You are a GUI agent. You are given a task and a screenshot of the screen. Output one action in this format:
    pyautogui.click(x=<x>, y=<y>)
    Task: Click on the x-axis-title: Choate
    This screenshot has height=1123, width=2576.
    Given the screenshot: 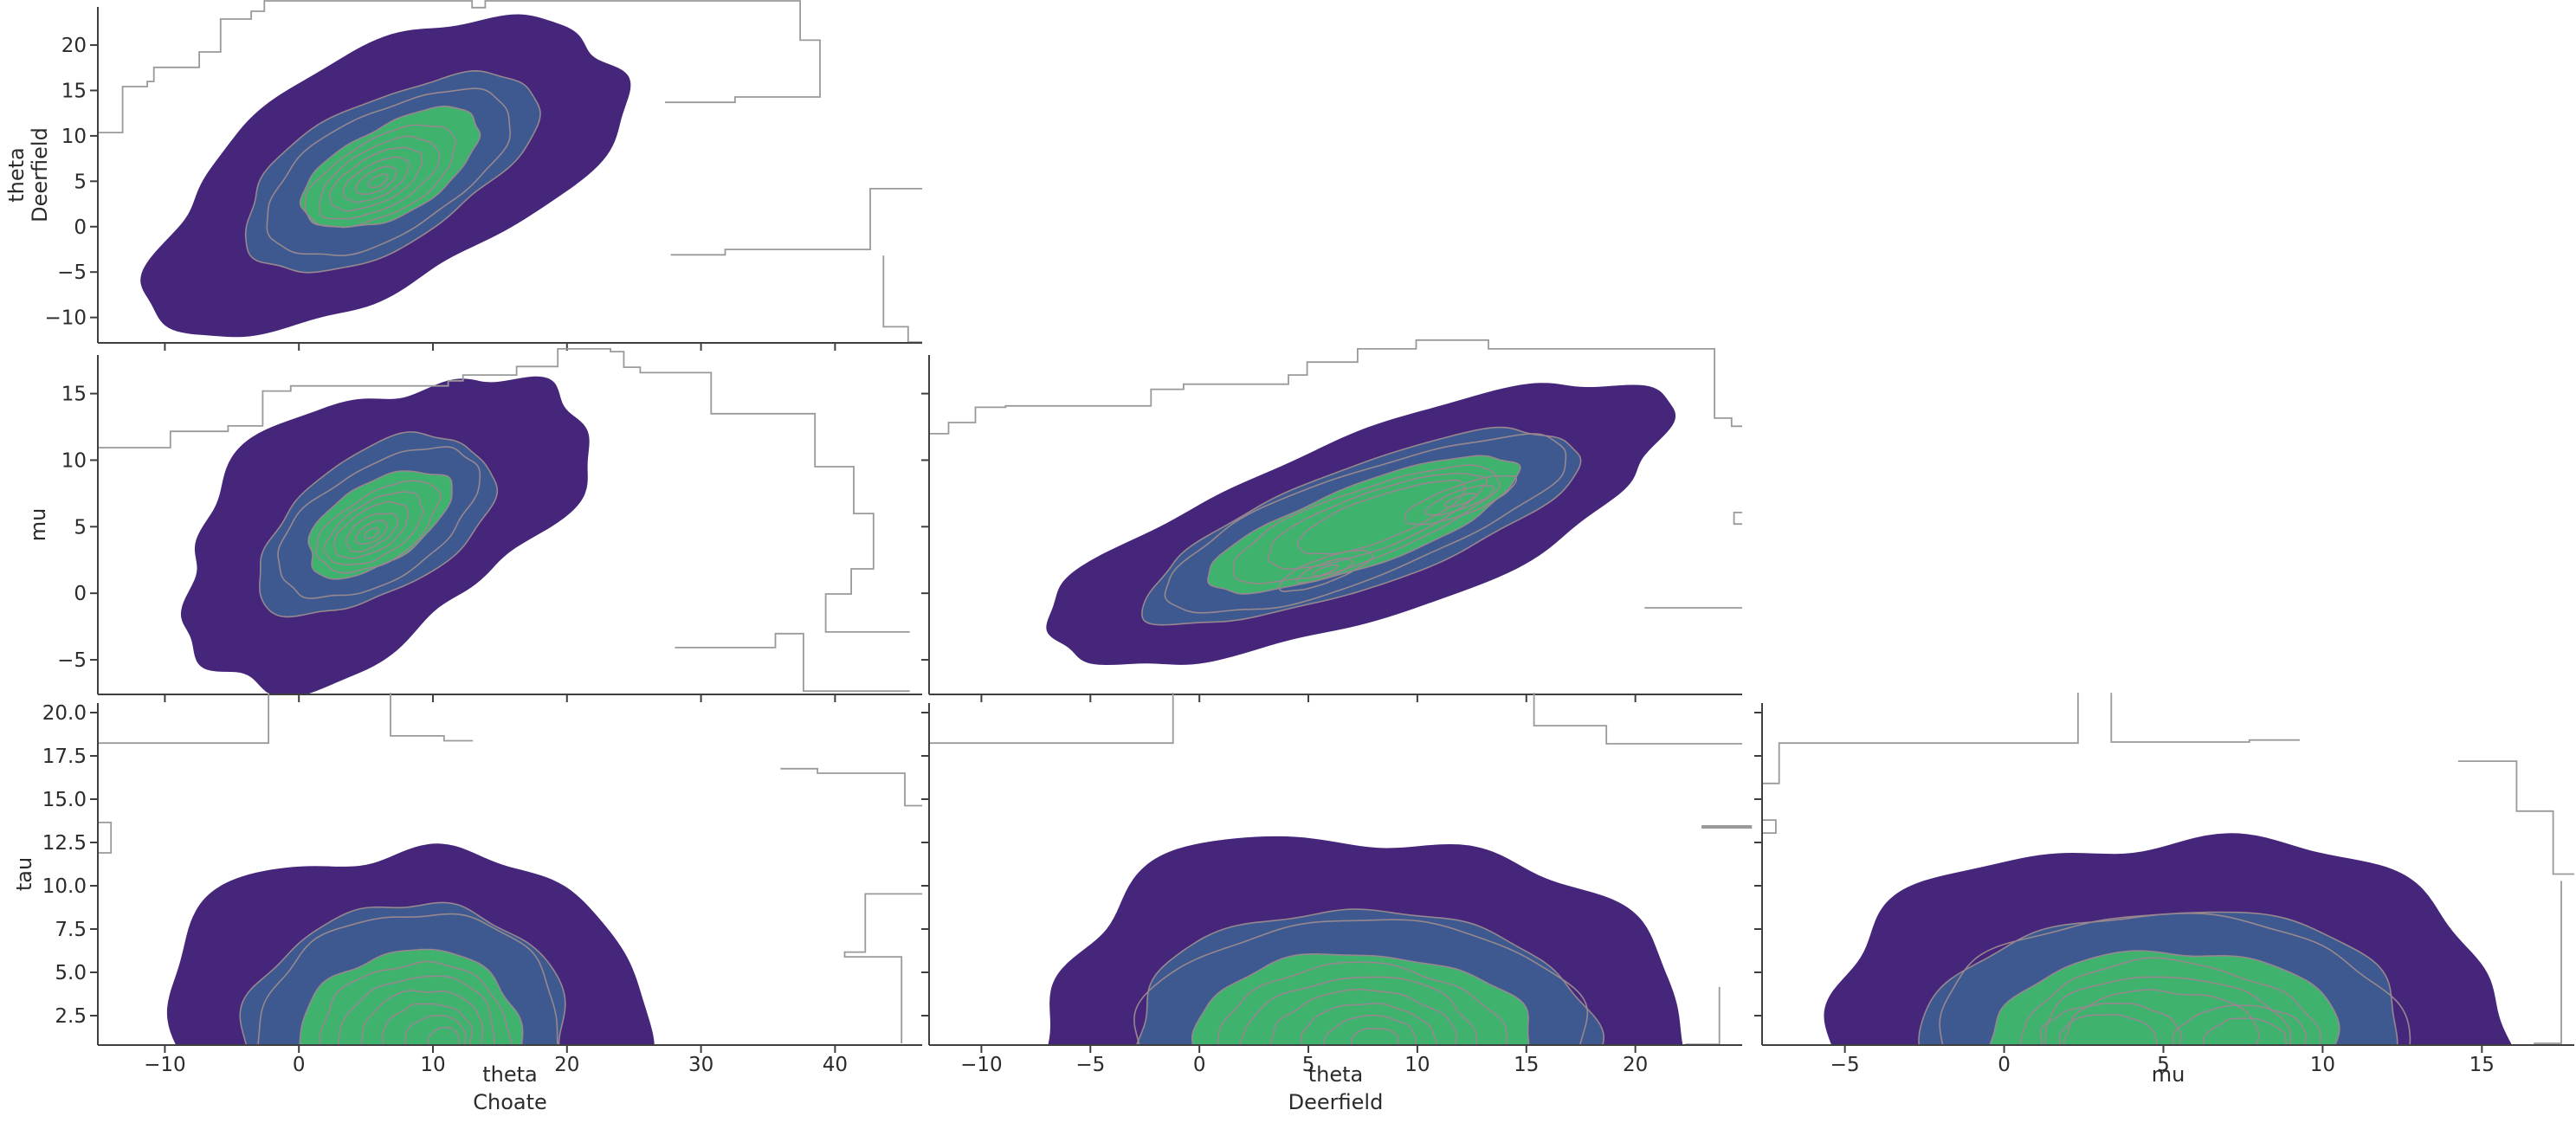 What is the action you would take?
    pyautogui.click(x=510, y=1102)
    